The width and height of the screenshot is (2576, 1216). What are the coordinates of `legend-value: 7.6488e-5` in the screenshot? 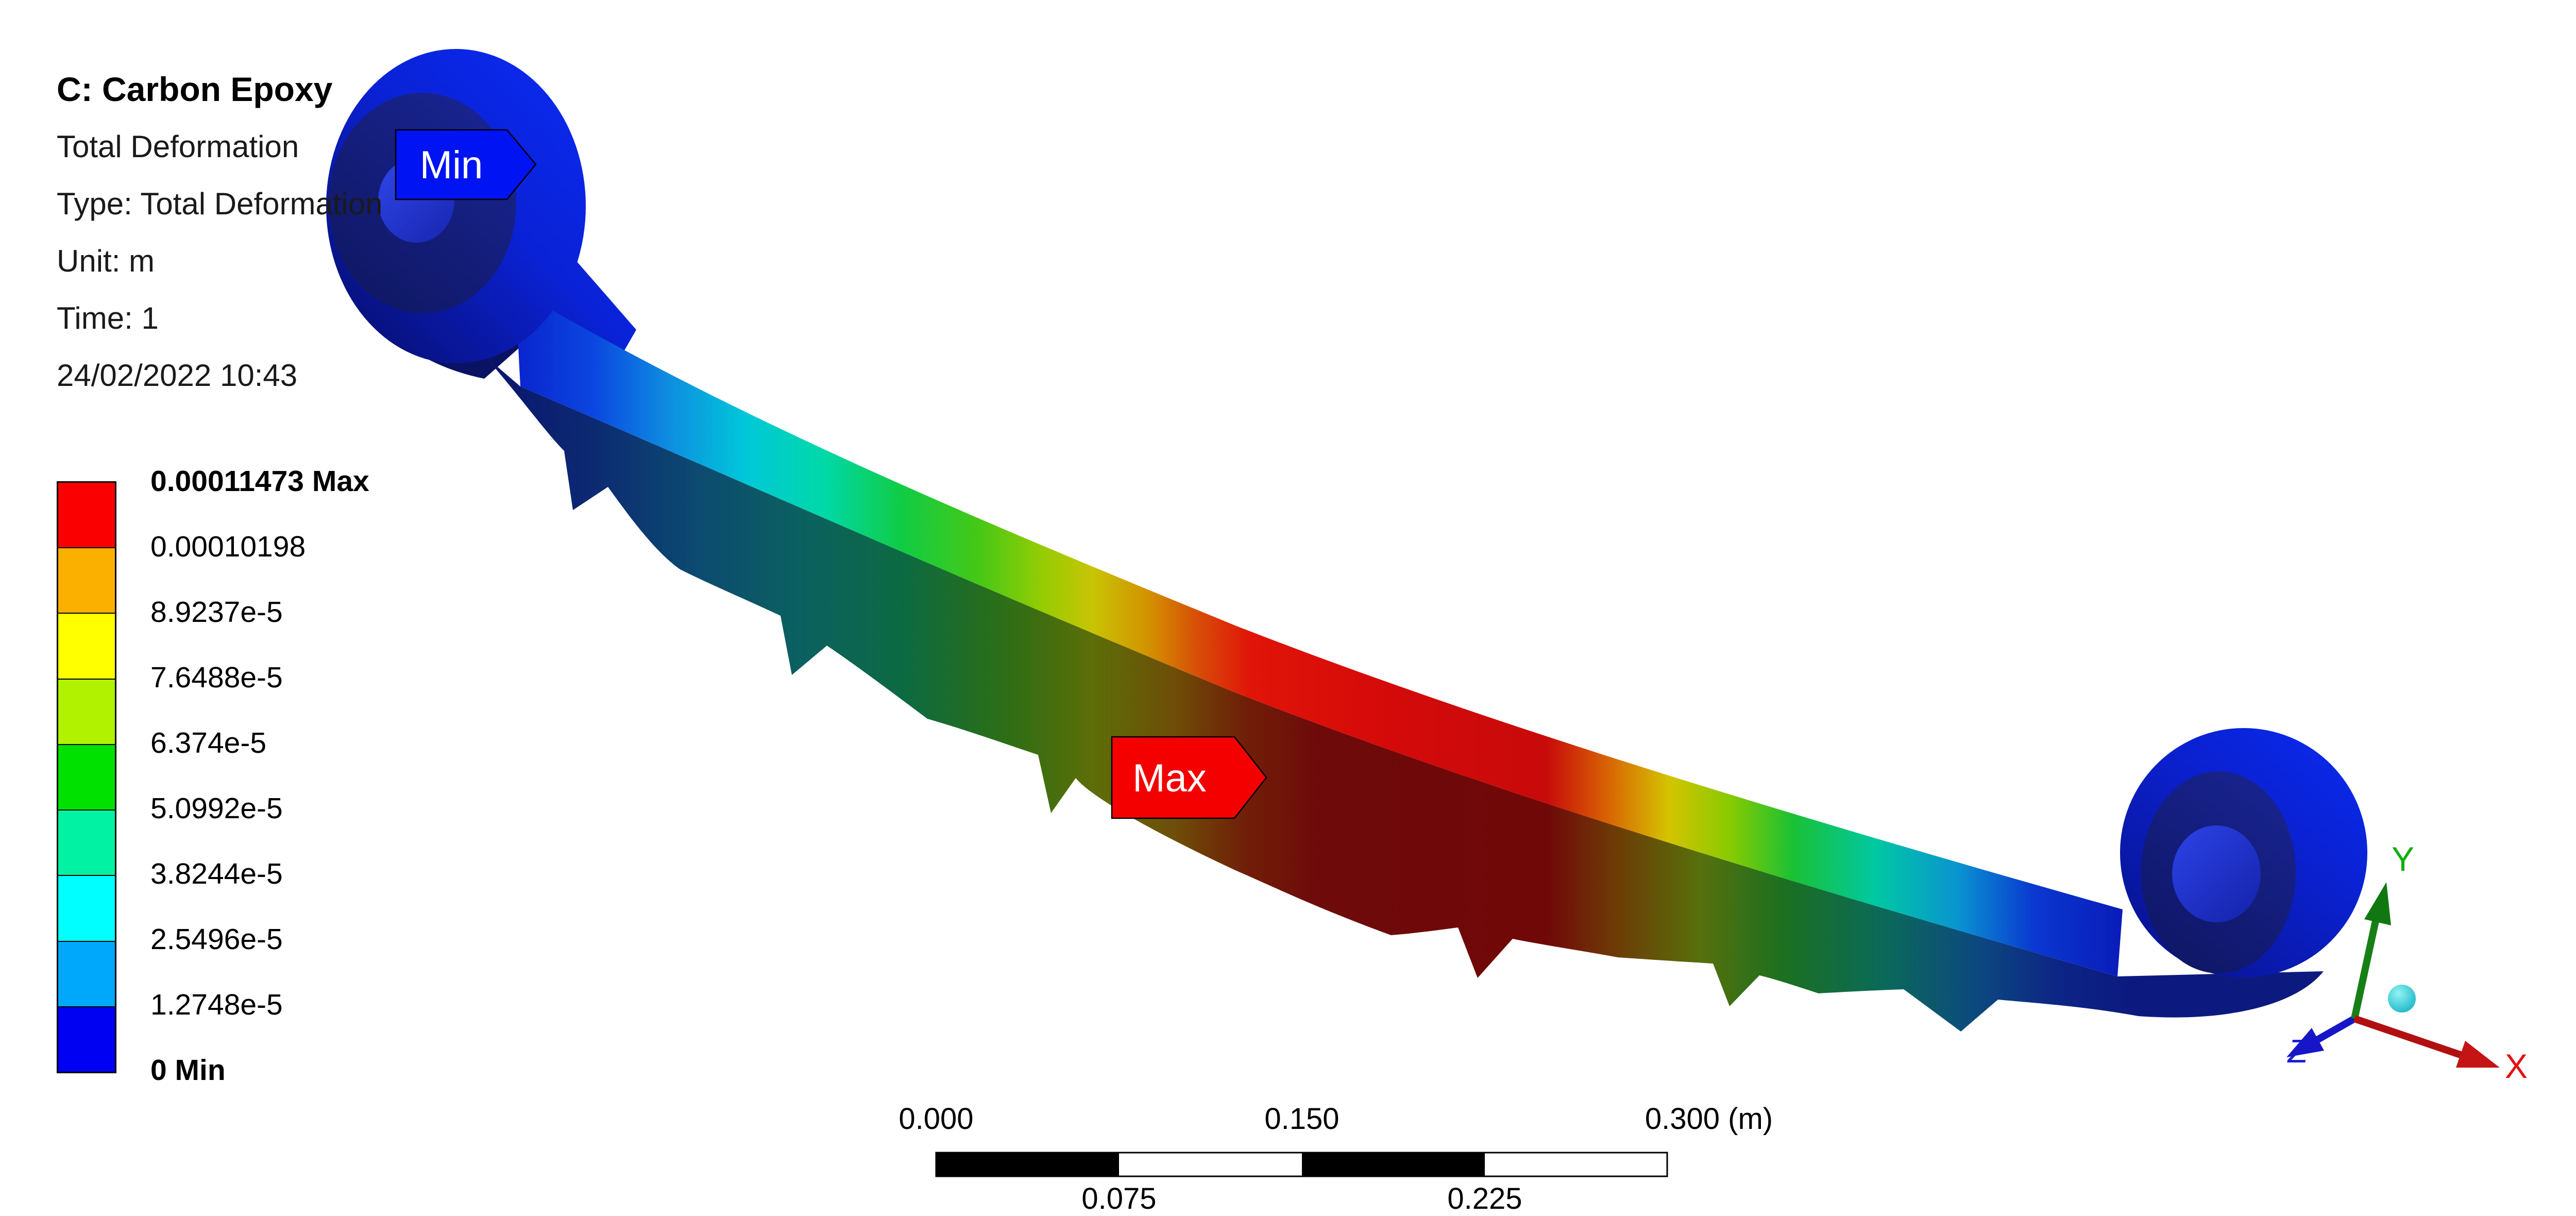 It's located at (216, 677).